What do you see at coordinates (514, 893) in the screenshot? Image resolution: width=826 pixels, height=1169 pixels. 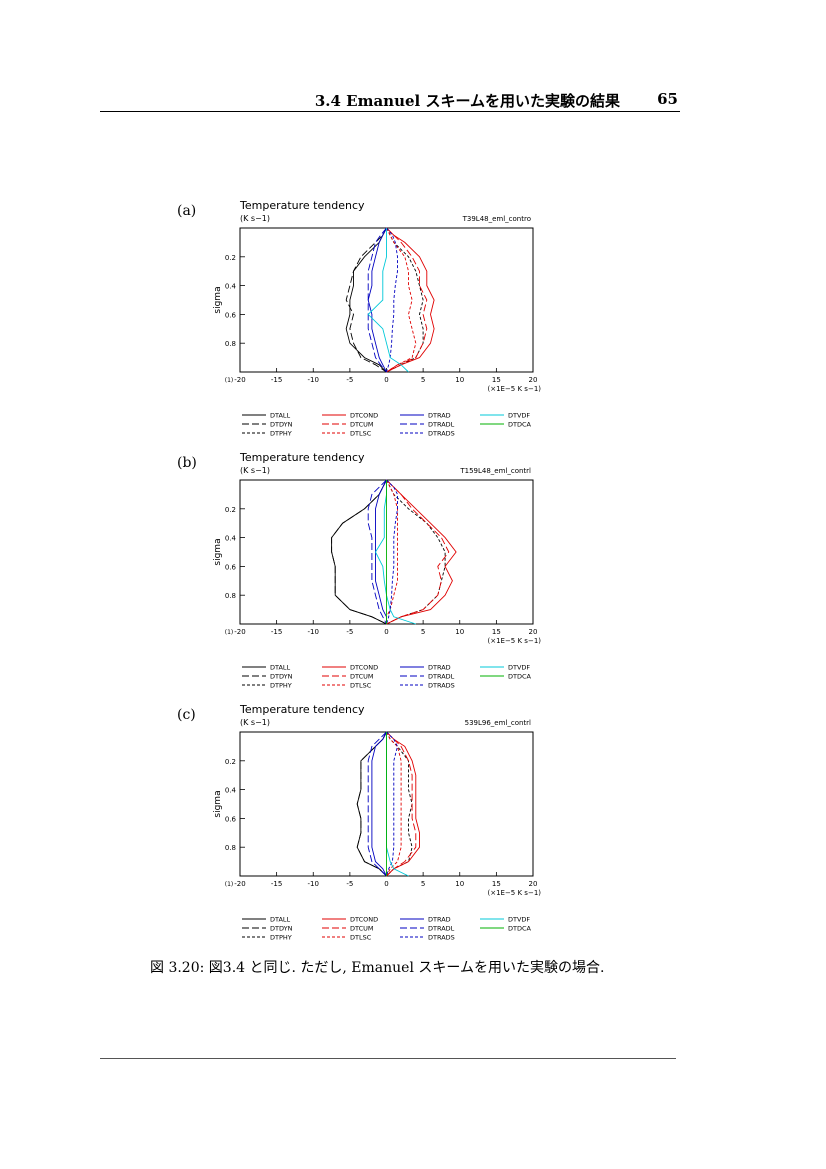 I see `xunit-label-2: (×1E−5 K s−1)` at bounding box center [514, 893].